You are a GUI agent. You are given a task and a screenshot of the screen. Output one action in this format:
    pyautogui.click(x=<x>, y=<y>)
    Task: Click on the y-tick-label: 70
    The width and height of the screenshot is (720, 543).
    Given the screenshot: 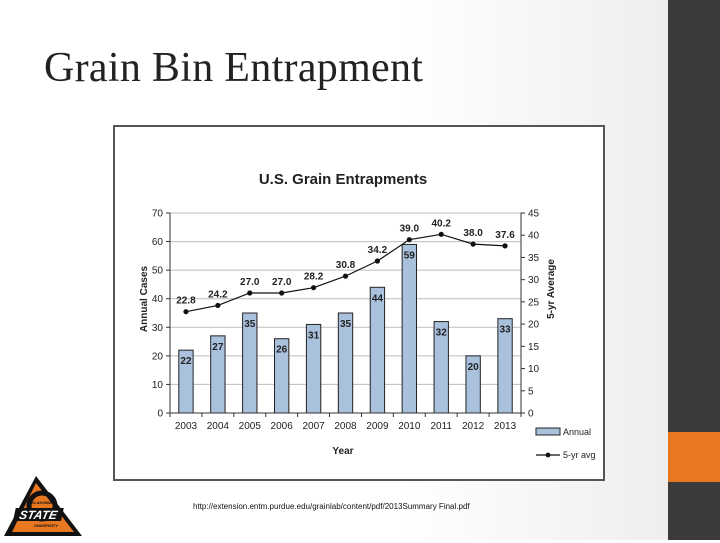 What is the action you would take?
    pyautogui.click(x=158, y=214)
    